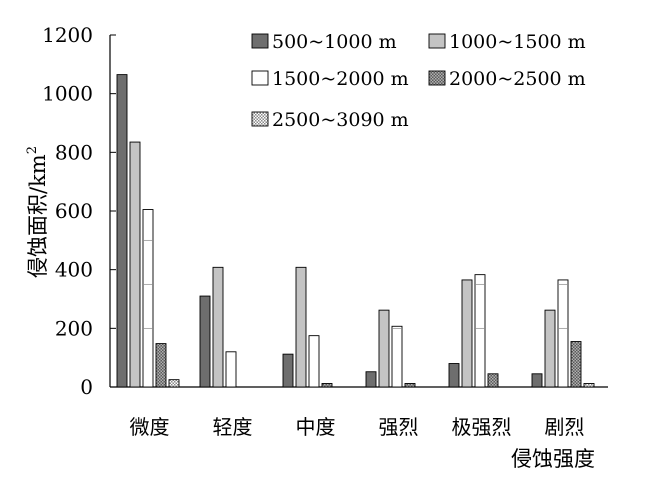 Image resolution: width=646 pixels, height=479 pixels. Describe the element at coordinates (482, 427) in the screenshot. I see `x-category-label: 极强烈` at that location.